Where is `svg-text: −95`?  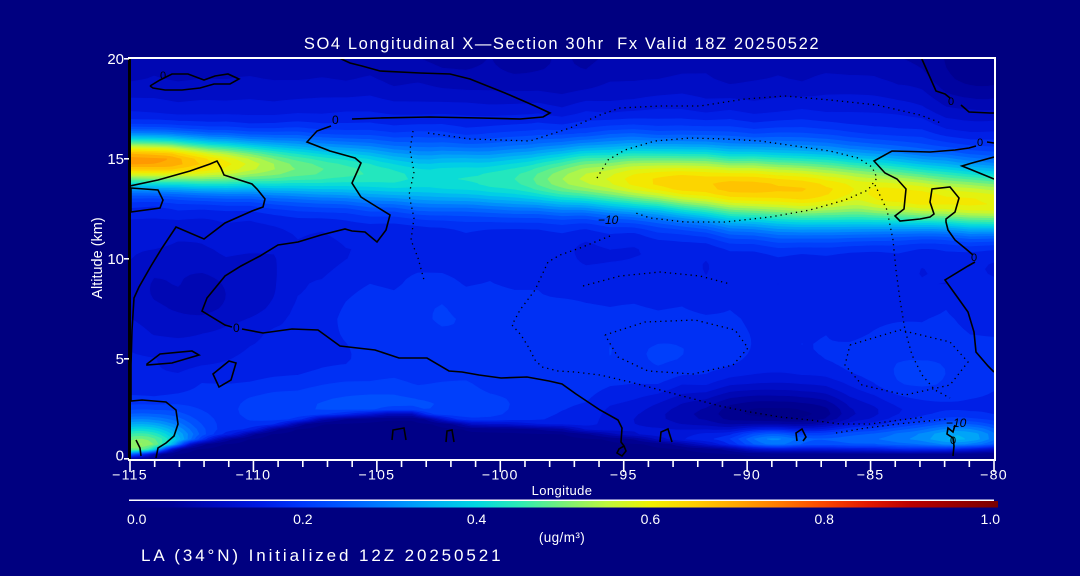
svg-text: −95 is located at coordinates (624, 476).